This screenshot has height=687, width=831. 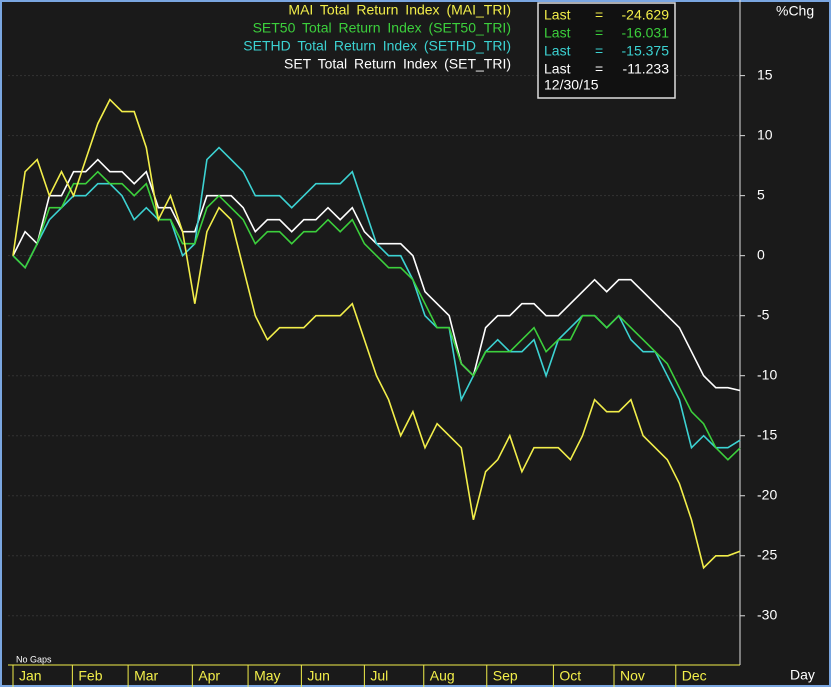 What do you see at coordinates (767, 374) in the screenshot?
I see `y-tick-label: -10` at bounding box center [767, 374].